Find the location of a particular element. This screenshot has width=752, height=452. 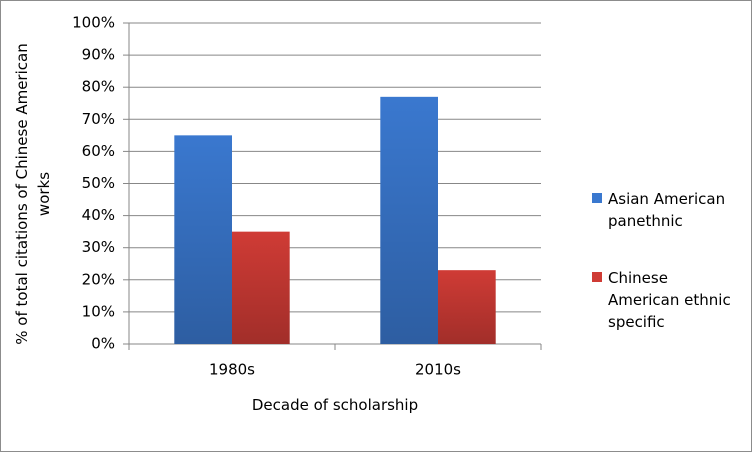

y-tick-label: 80% is located at coordinates (98, 87).